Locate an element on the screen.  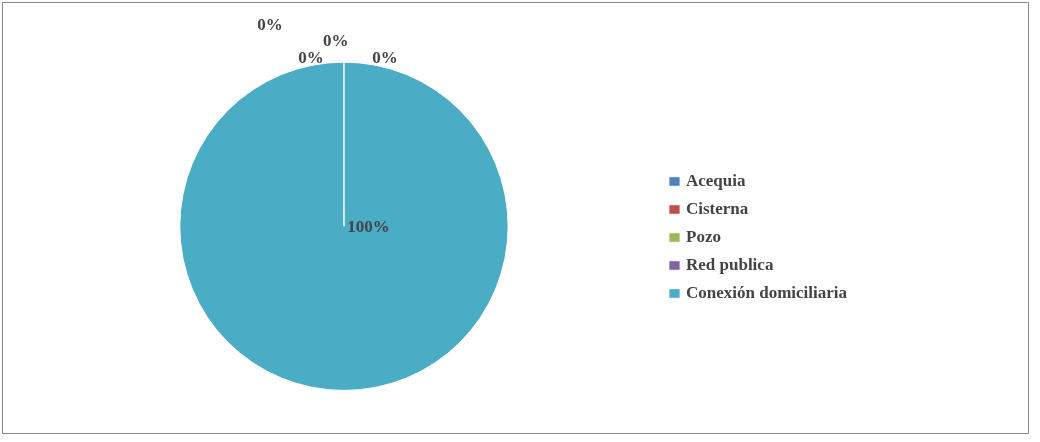
legend-label: Pozo is located at coordinates (703, 237).